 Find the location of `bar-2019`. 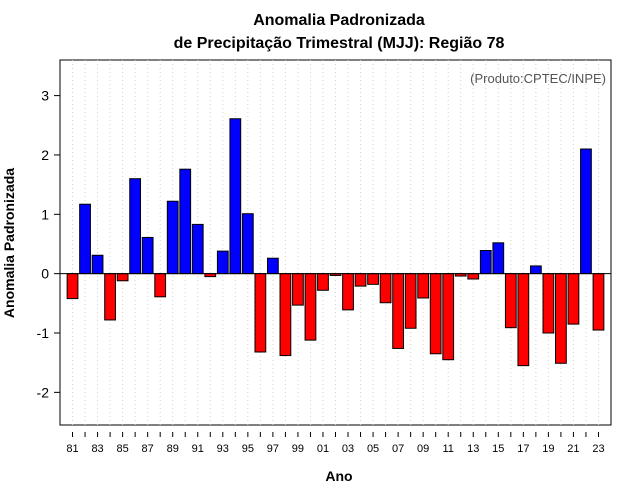

bar-2019 is located at coordinates (548, 303).